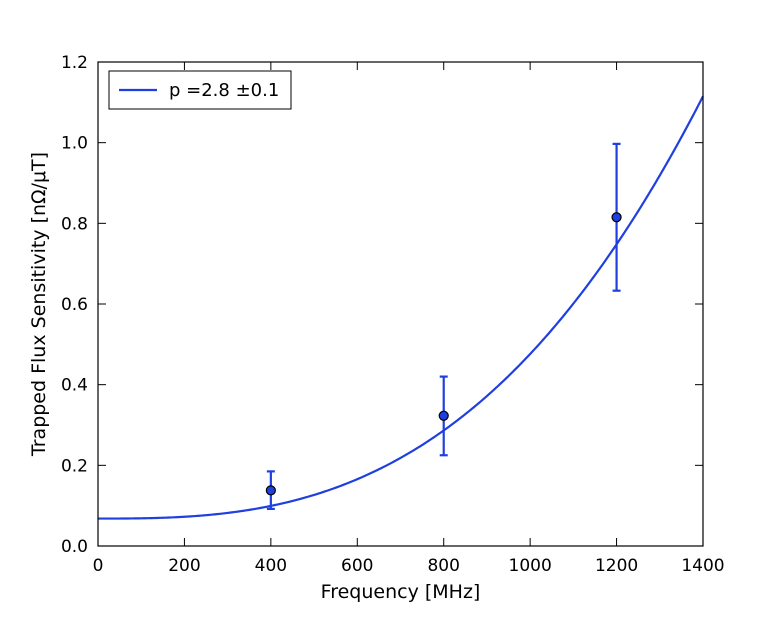  What do you see at coordinates (530, 566) in the screenshot?
I see `x-tick-label: 1000` at bounding box center [530, 566].